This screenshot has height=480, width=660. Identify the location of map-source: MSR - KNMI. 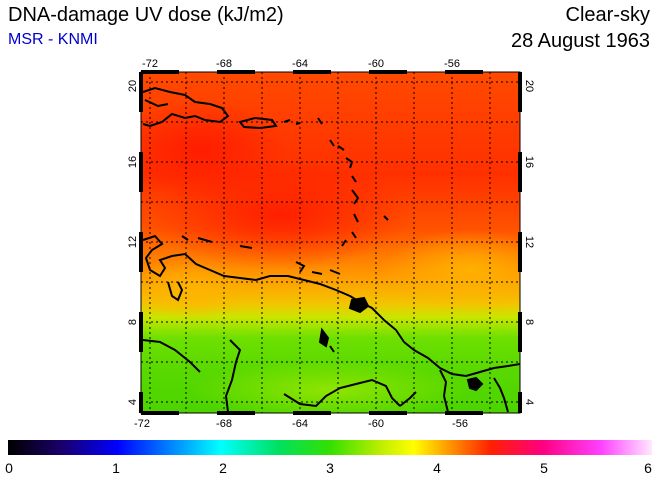
(53, 39).